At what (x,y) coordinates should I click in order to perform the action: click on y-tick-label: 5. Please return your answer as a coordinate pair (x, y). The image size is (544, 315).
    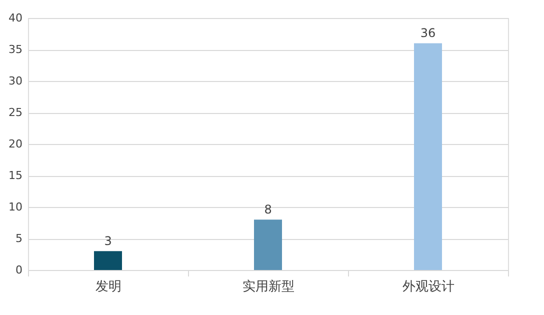
    Looking at the image, I should click on (19, 238).